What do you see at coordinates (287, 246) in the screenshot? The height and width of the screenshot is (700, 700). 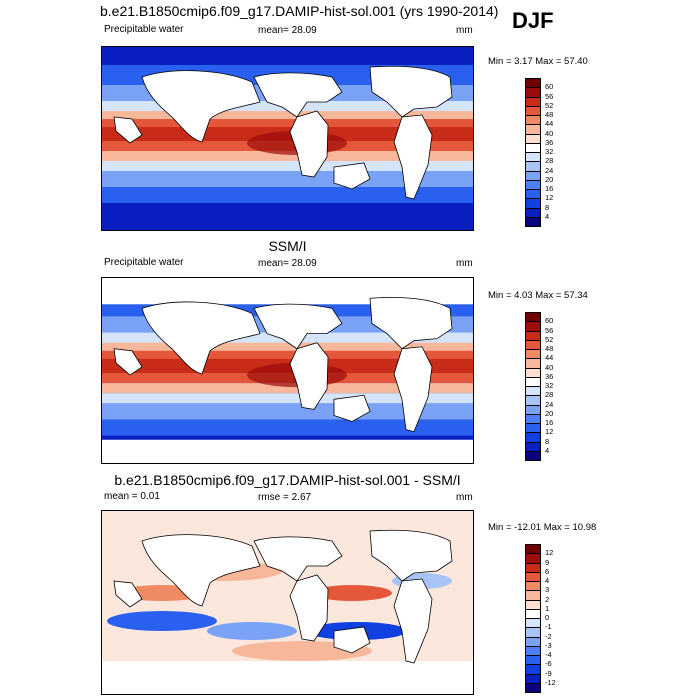 I see `panel-2-title: SSM/I` at bounding box center [287, 246].